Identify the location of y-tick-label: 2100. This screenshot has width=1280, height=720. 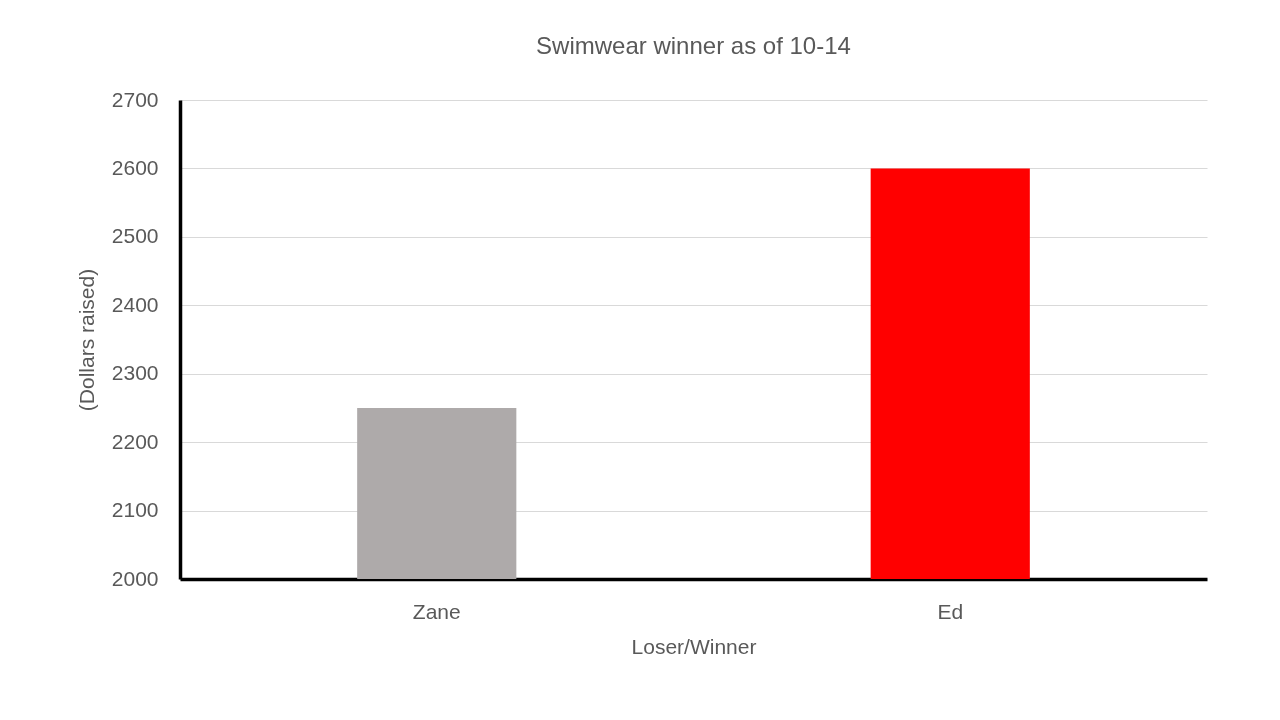
(135, 510).